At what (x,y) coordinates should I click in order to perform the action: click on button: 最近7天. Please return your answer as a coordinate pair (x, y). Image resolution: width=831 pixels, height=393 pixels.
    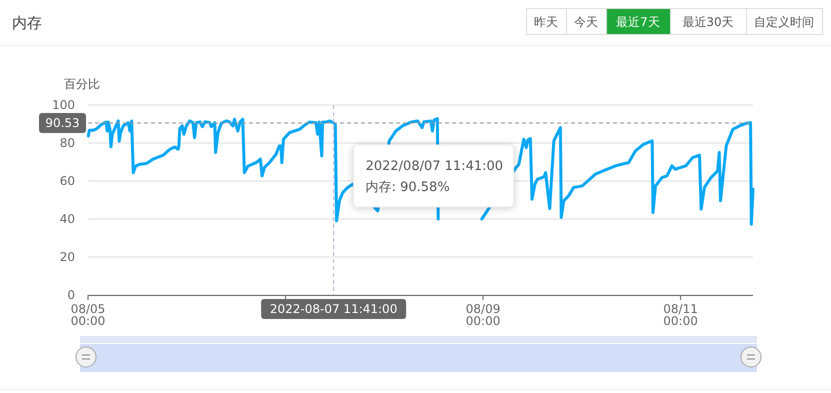
    Looking at the image, I should click on (638, 21).